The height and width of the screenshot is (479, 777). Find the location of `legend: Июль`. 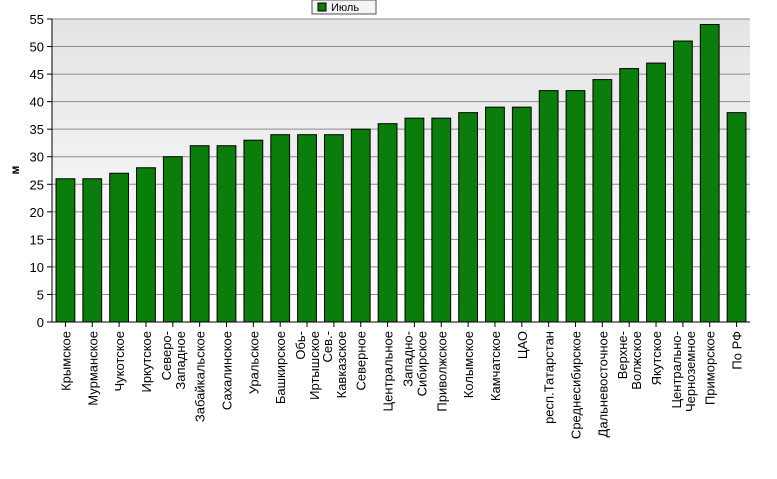

legend: Июль is located at coordinates (344, 7).